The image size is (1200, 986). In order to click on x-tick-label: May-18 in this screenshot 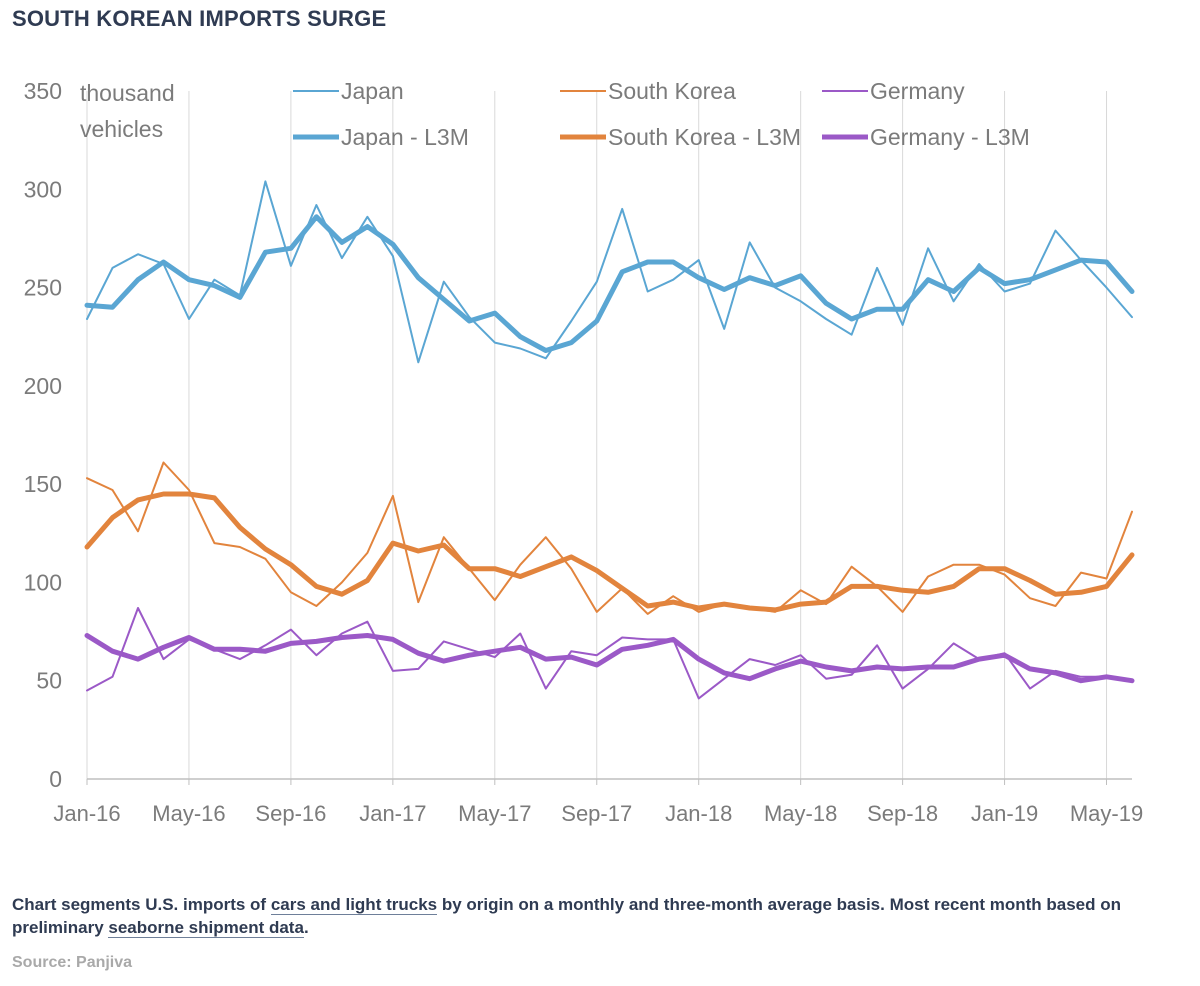, I will do `click(800, 813)`.